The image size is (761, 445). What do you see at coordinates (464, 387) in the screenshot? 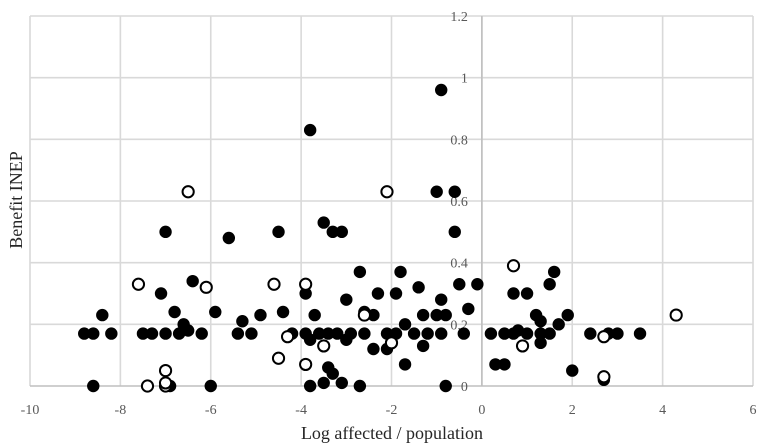
I see `y-tick-label: 0` at bounding box center [464, 387].